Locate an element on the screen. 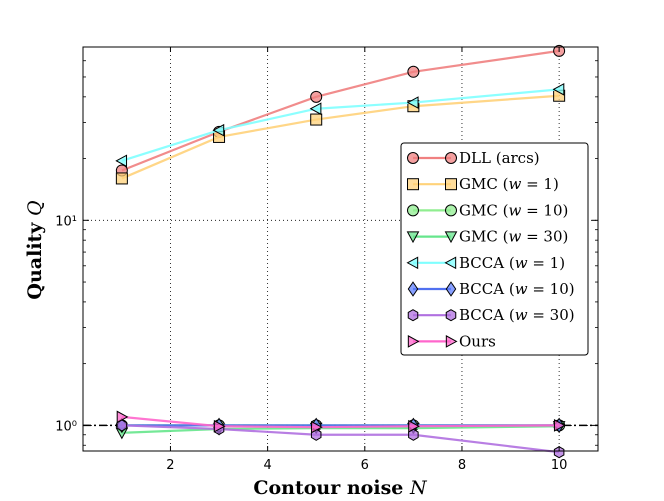 The height and width of the screenshot is (501, 664). x-tick-label: 10 is located at coordinates (559, 465).